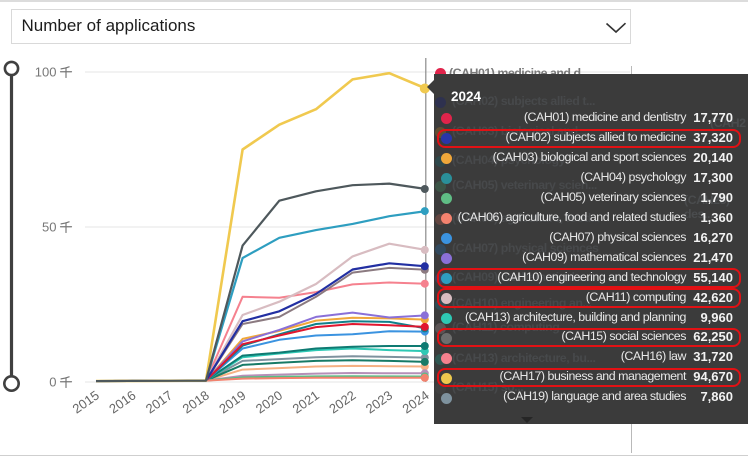 The image size is (748, 467). I want to click on svg-text: 2023, so click(379, 402).